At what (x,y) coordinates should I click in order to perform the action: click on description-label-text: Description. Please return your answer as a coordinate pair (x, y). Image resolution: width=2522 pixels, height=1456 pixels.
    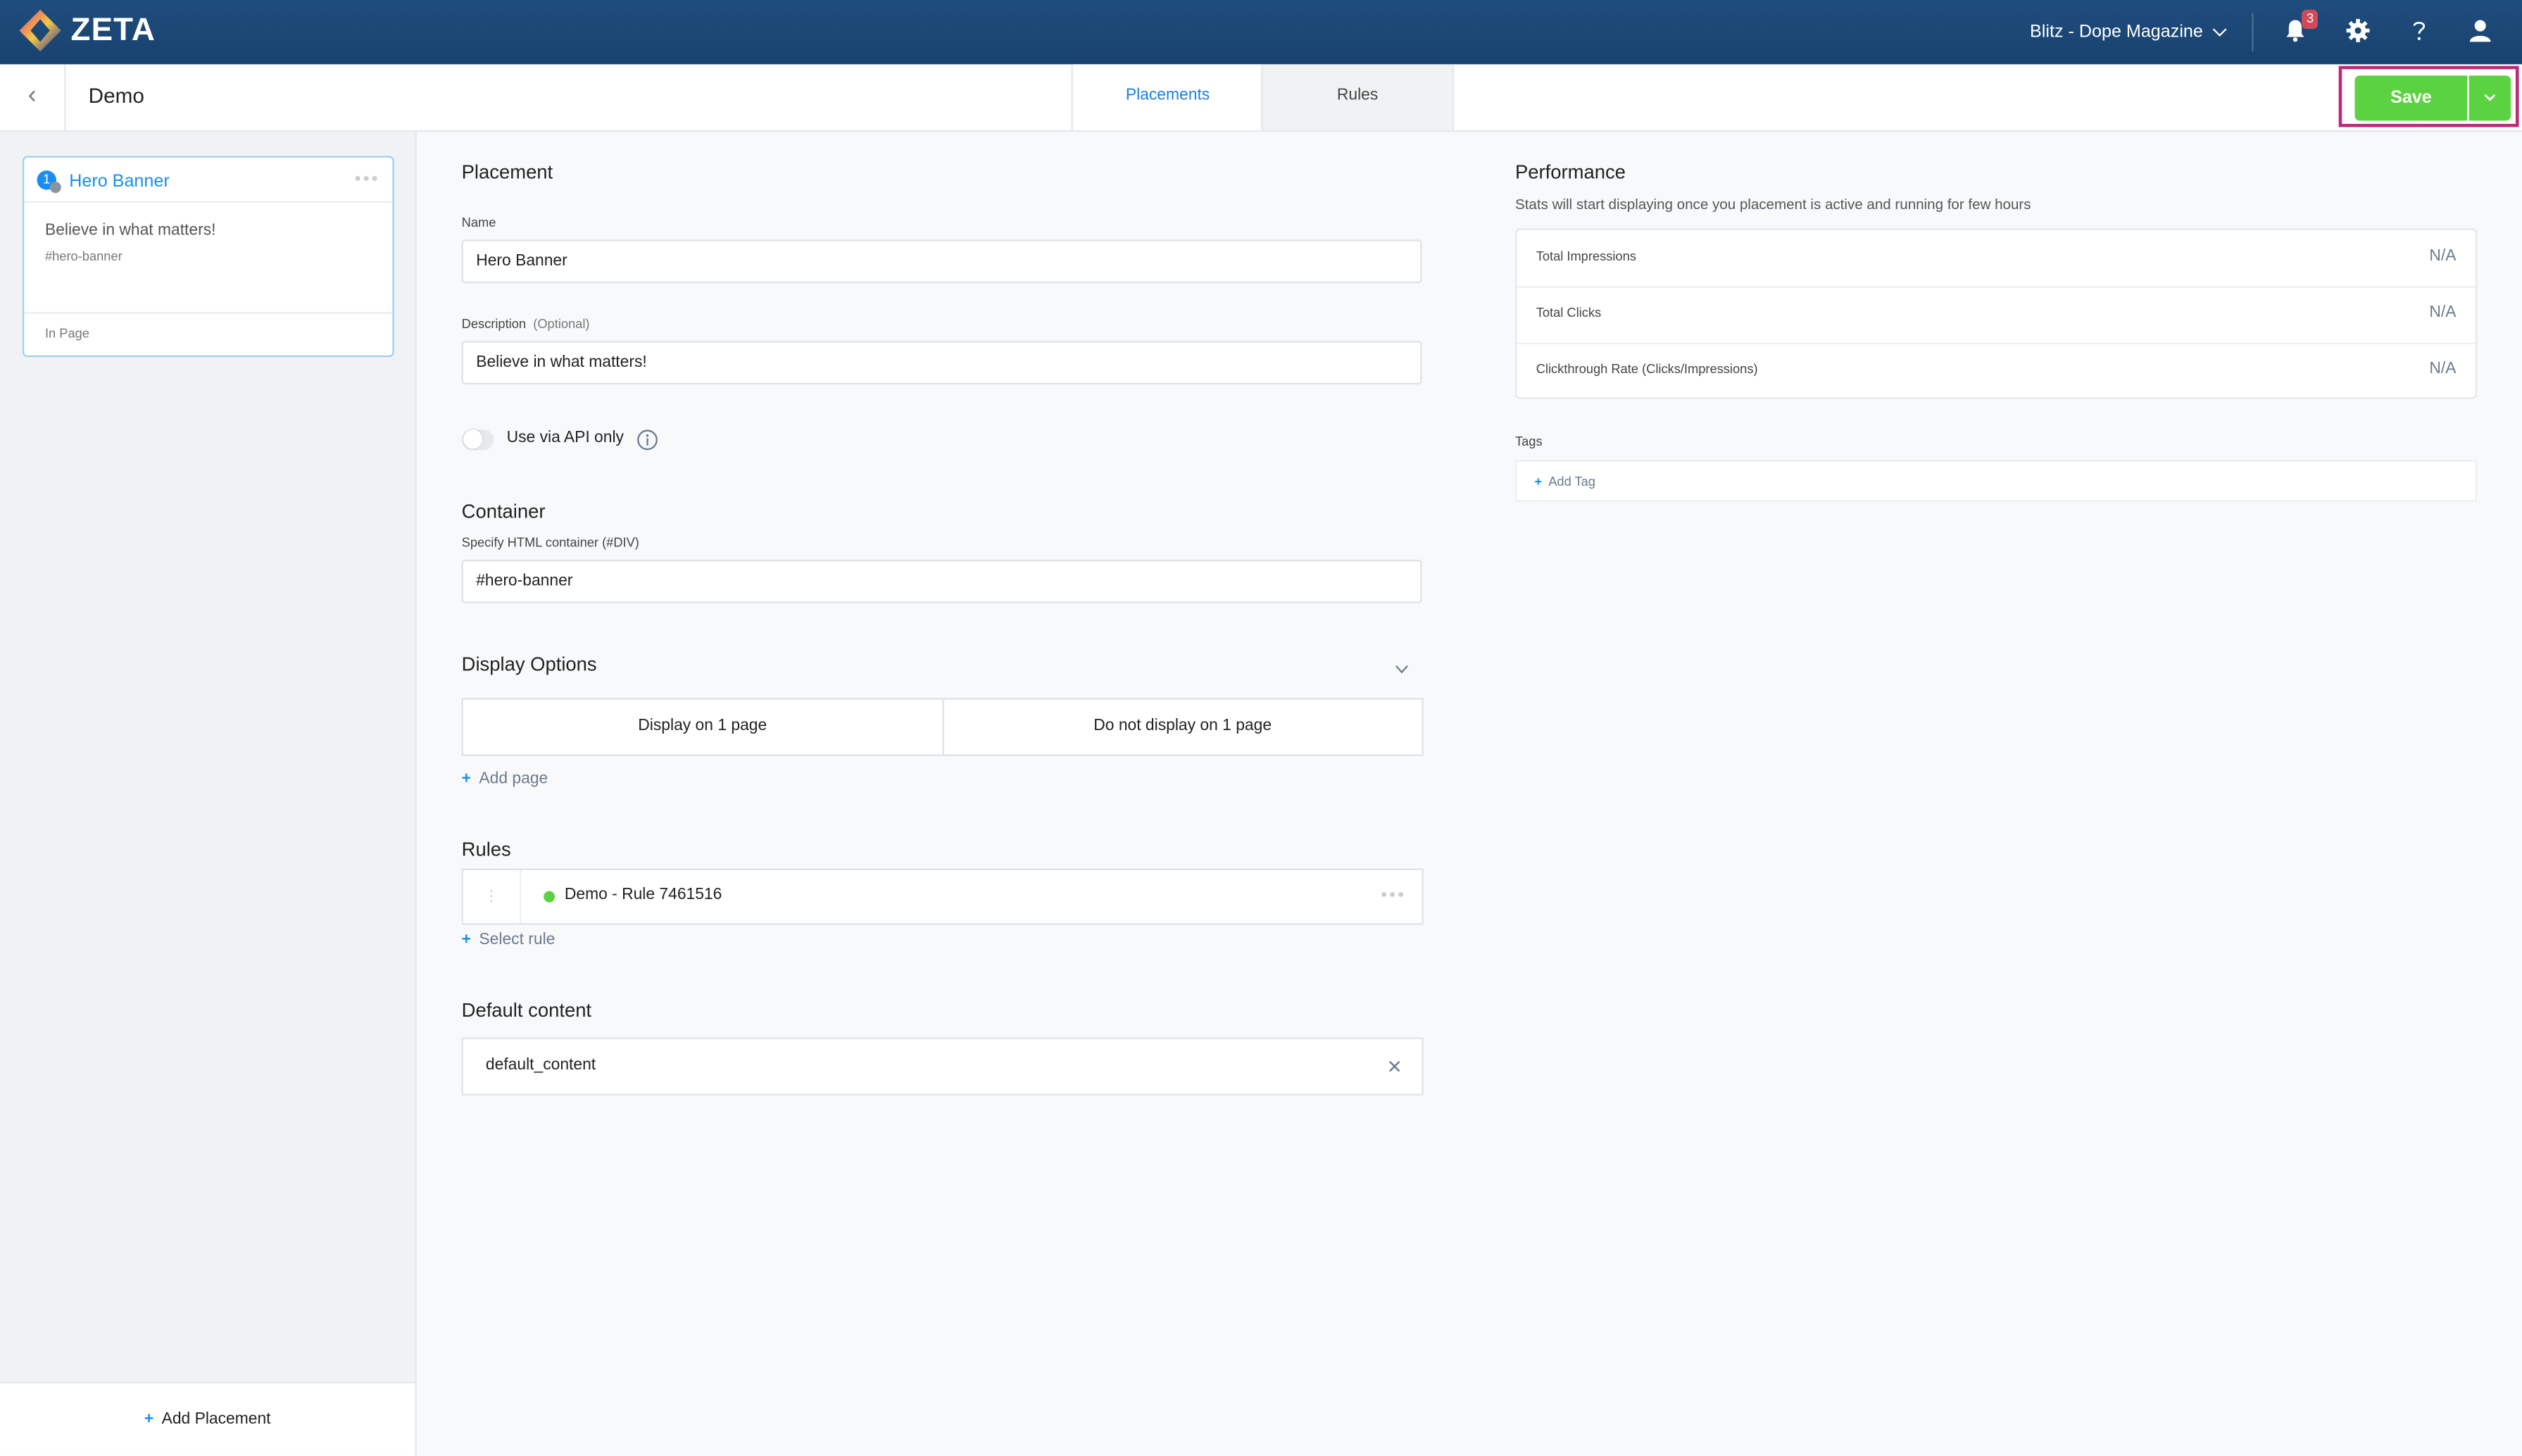
    Looking at the image, I should click on (494, 324).